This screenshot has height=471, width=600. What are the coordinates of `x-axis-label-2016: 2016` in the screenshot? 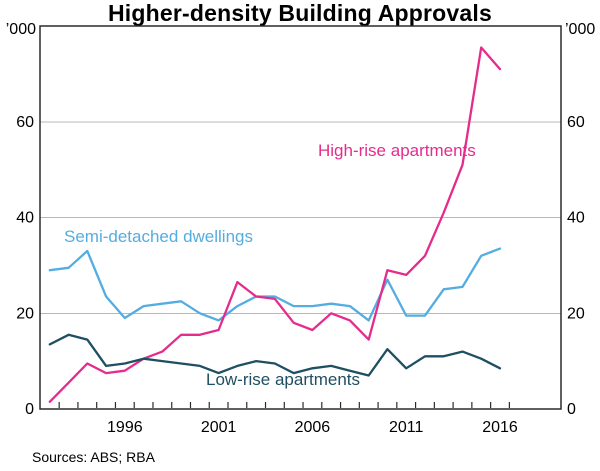 It's located at (500, 427).